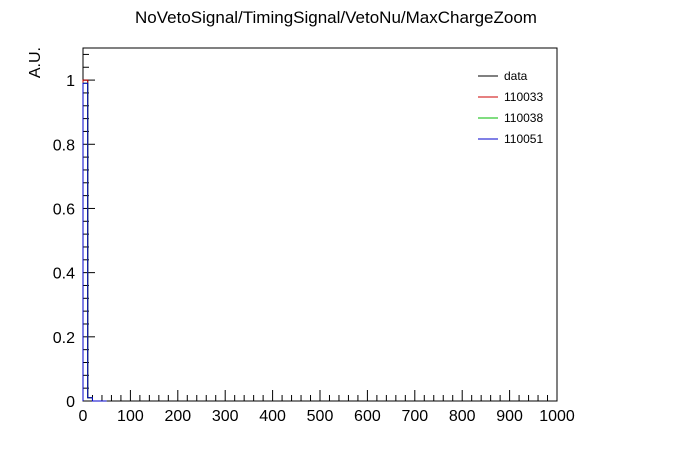 This screenshot has width=696, height=472. What do you see at coordinates (523, 118) in the screenshot?
I see `legend-label-110038: 110038` at bounding box center [523, 118].